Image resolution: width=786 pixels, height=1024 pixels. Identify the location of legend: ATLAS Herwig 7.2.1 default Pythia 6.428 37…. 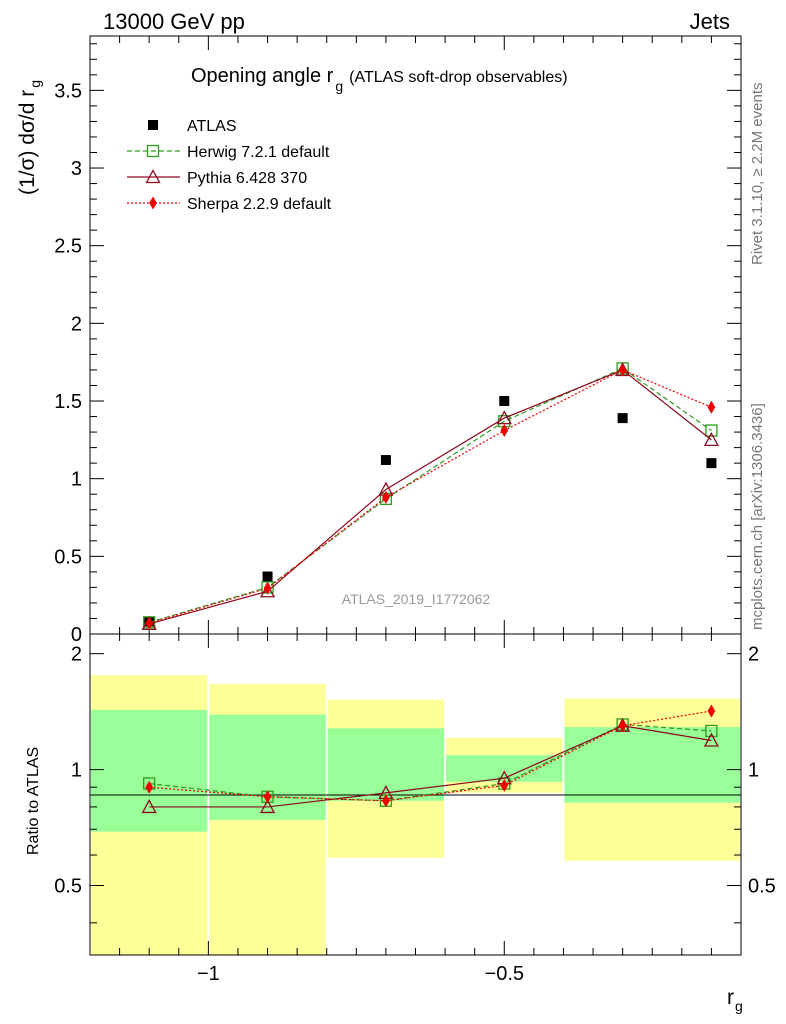
(229, 165).